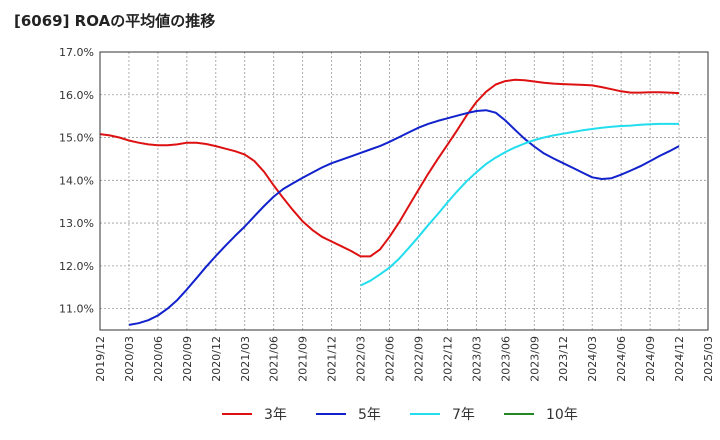 The width and height of the screenshot is (720, 440). I want to click on legend-label-1: 3年, so click(275, 415).